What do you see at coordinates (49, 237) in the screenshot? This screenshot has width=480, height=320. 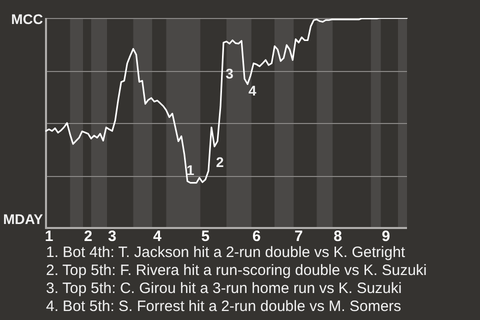 I see `x-tick-label: 1` at bounding box center [49, 237].